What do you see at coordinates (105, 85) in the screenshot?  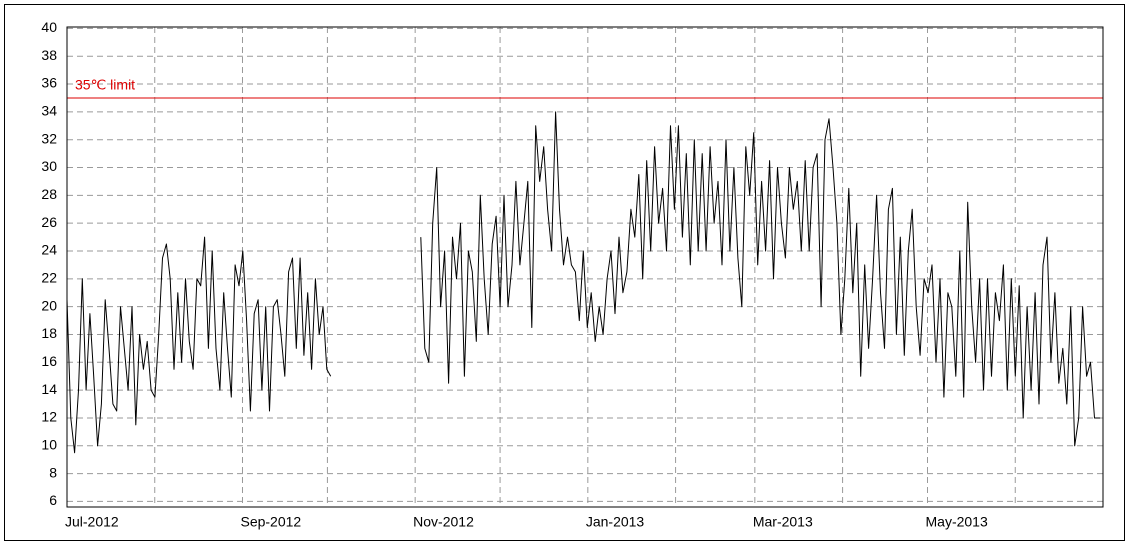 I see `limit-label: 35℃ limit` at bounding box center [105, 85].